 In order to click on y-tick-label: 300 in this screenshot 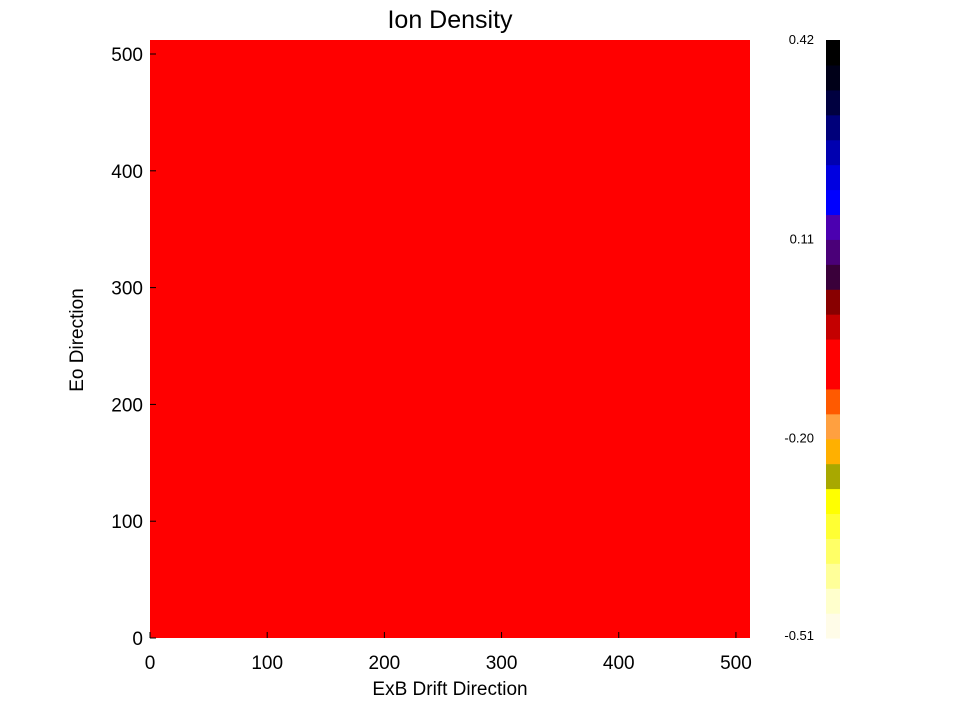, I will do `click(127, 289)`.